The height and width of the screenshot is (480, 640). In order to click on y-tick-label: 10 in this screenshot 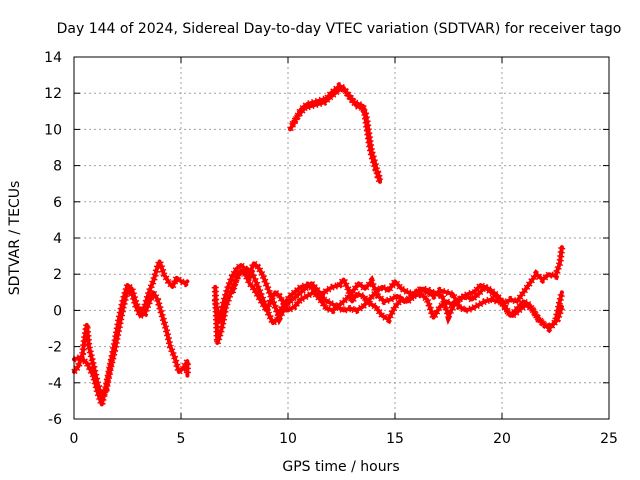, I will do `click(53, 130)`.